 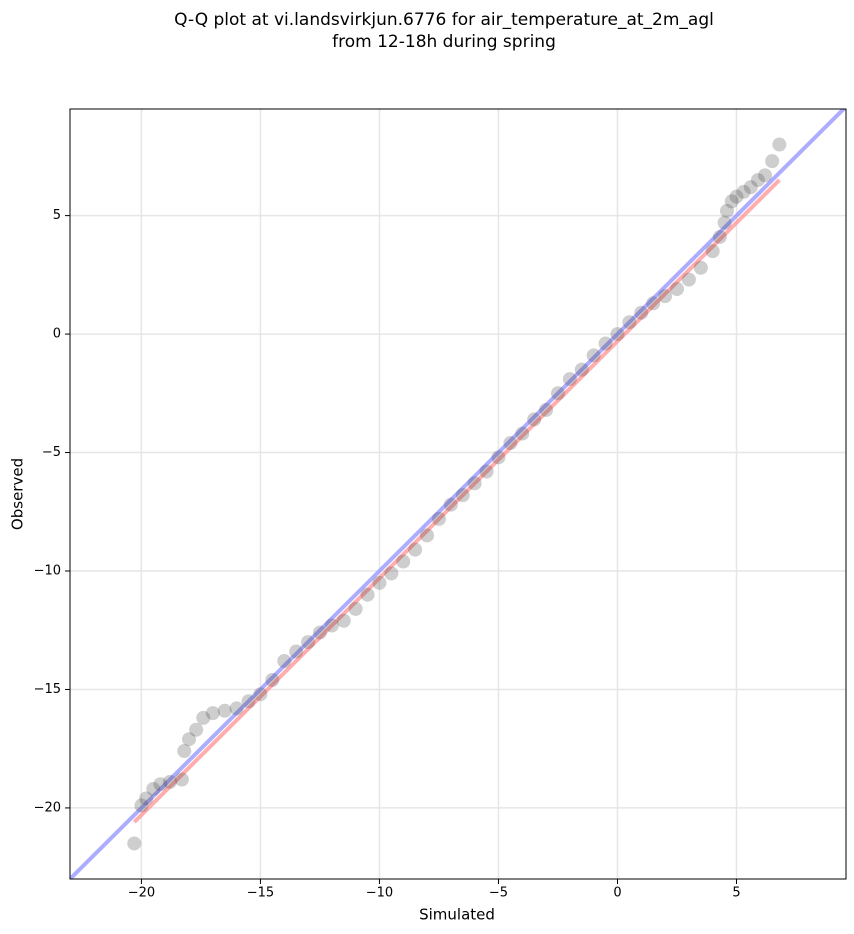 I want to click on x-tick-label: 0, so click(x=617, y=893).